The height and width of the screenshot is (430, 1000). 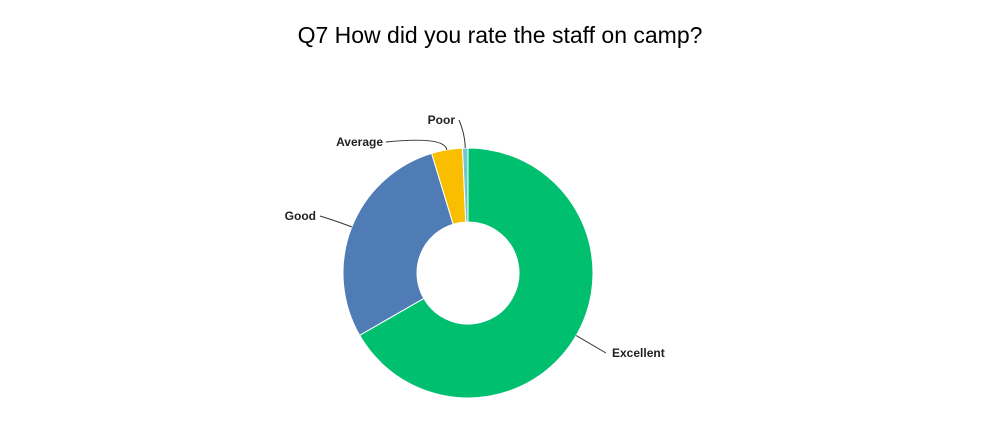 What do you see at coordinates (359, 142) in the screenshot?
I see `label-average: Average` at bounding box center [359, 142].